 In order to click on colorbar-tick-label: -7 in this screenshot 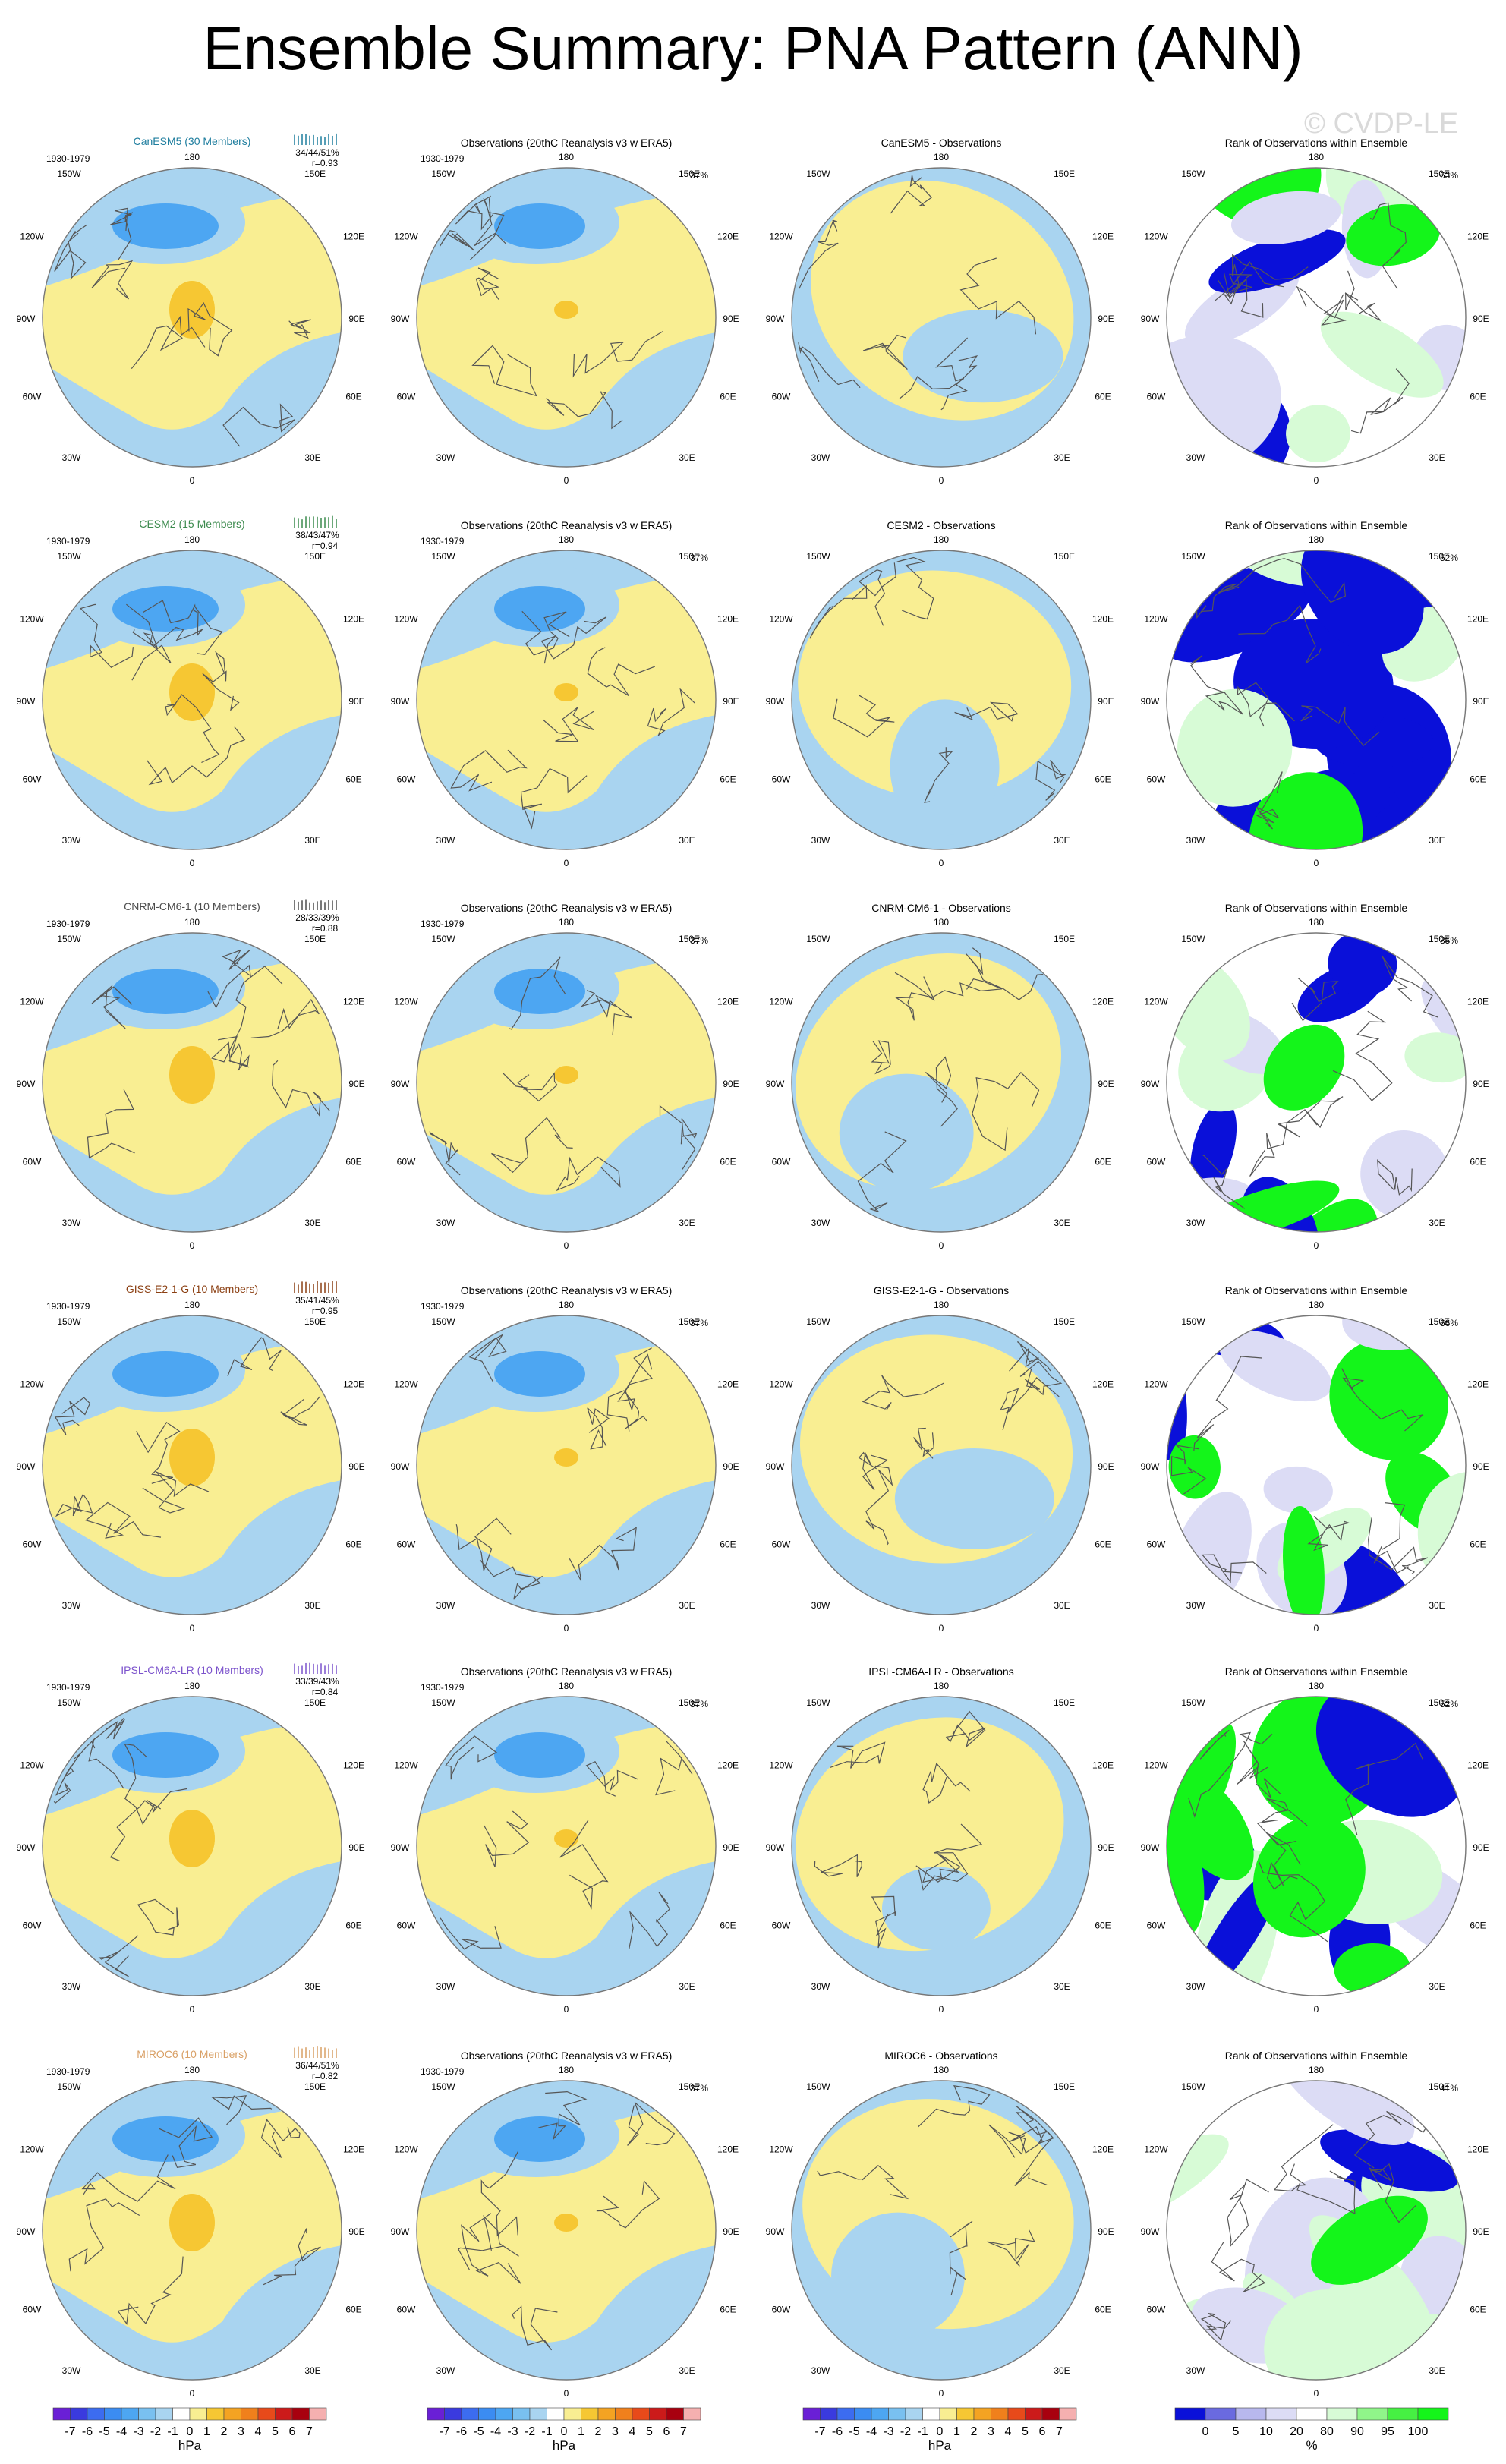, I will do `click(70, 2431)`.